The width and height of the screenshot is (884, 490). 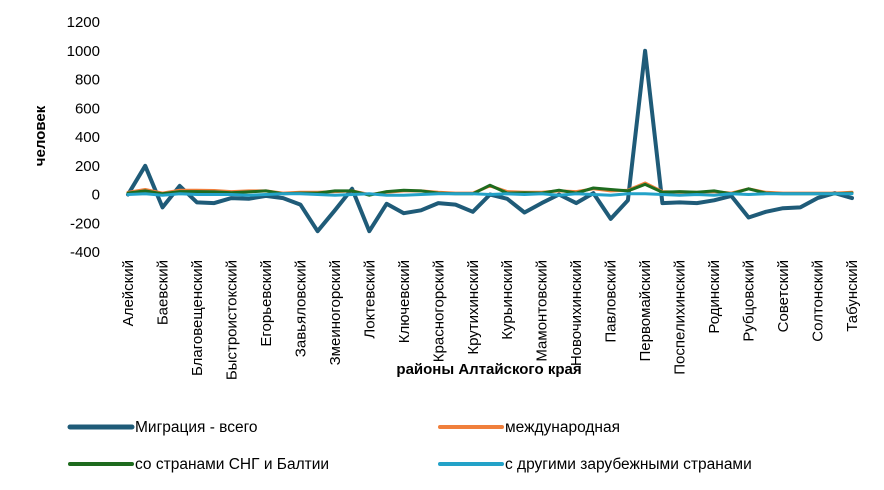 I want to click on x-tick-label: Быстроистокский, so click(x=231, y=320).